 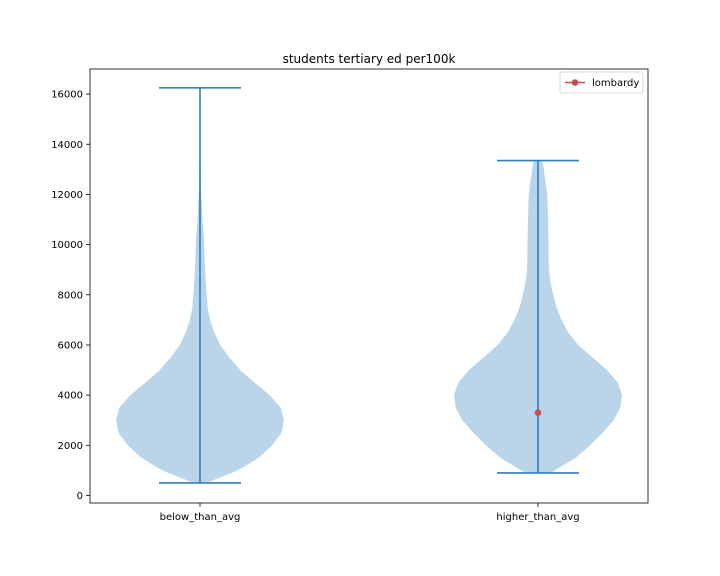 I want to click on y-tick-label: 10000, so click(x=67, y=245).